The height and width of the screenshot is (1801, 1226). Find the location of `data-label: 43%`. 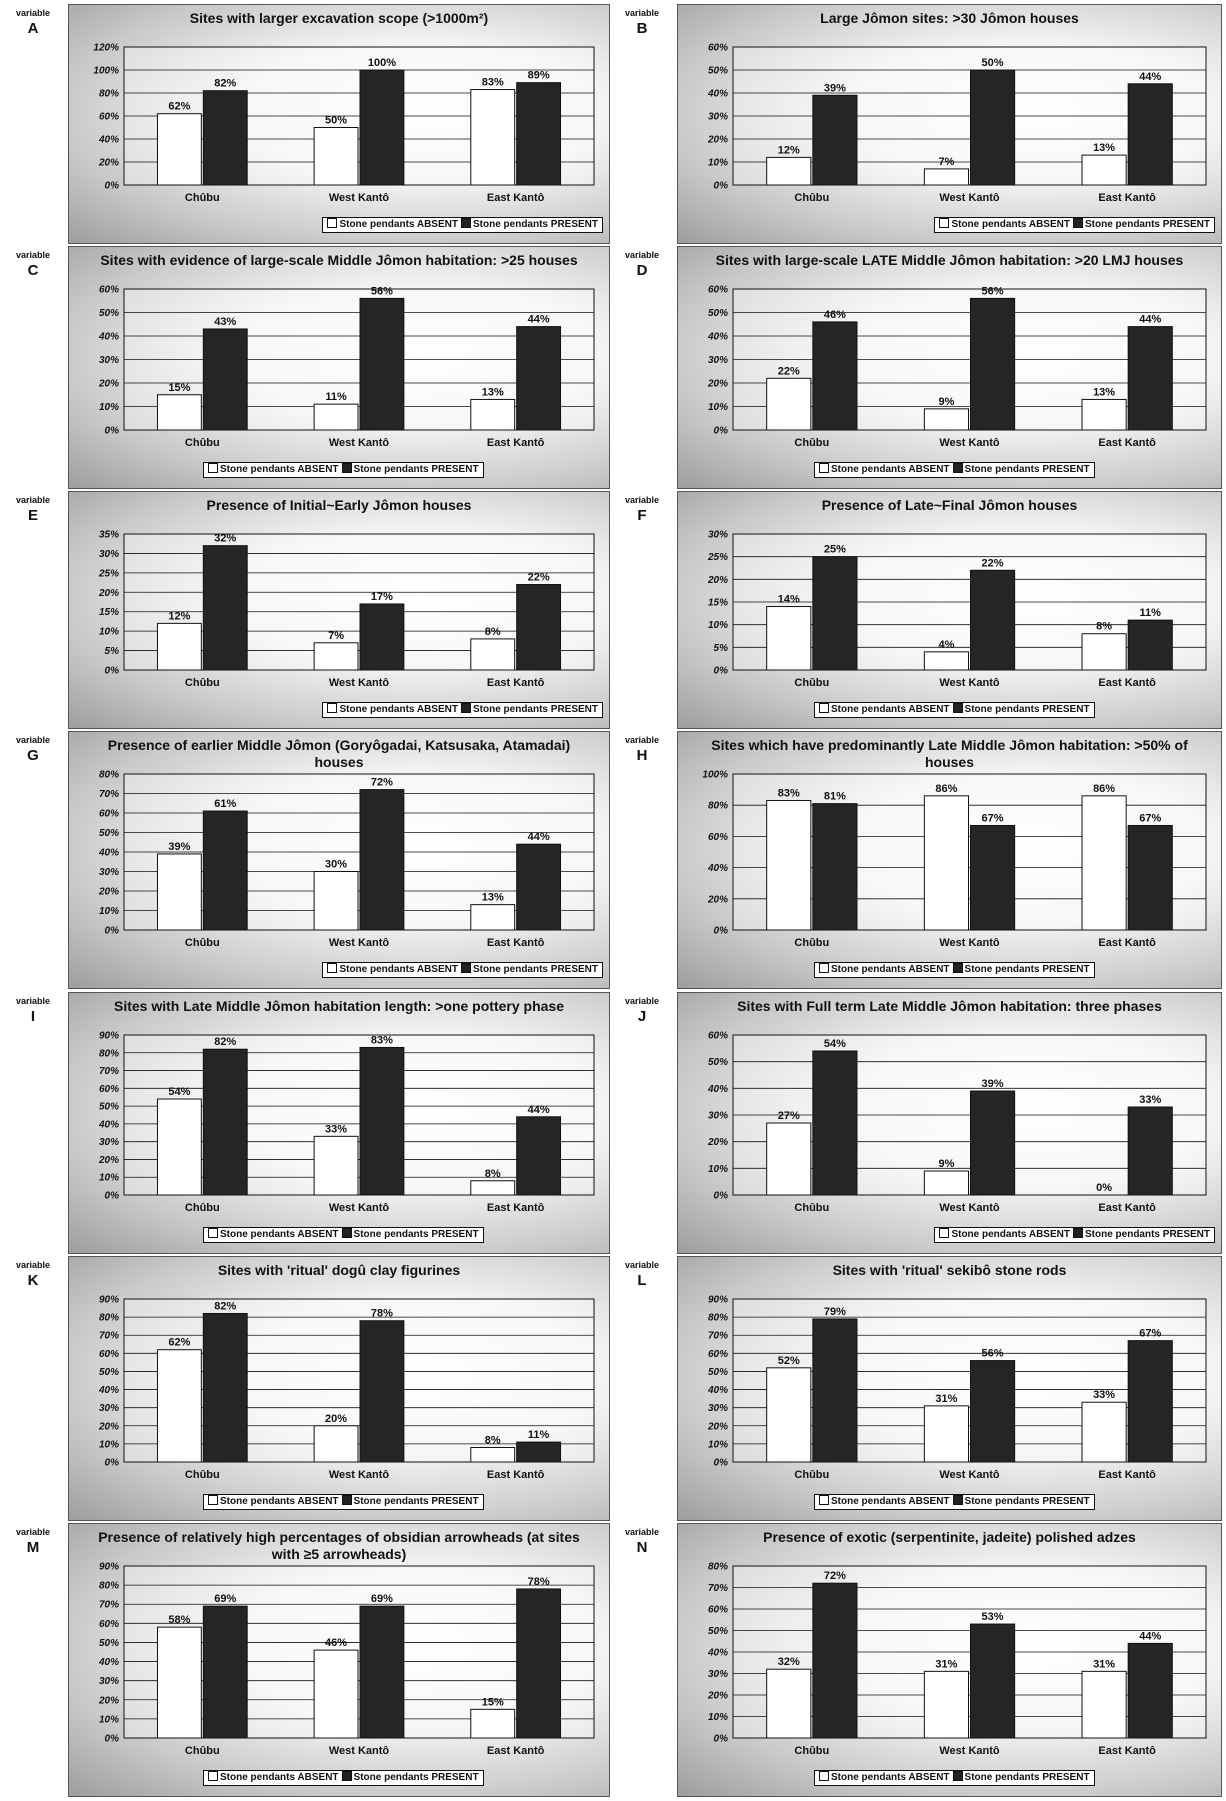

data-label: 43% is located at coordinates (225, 322).